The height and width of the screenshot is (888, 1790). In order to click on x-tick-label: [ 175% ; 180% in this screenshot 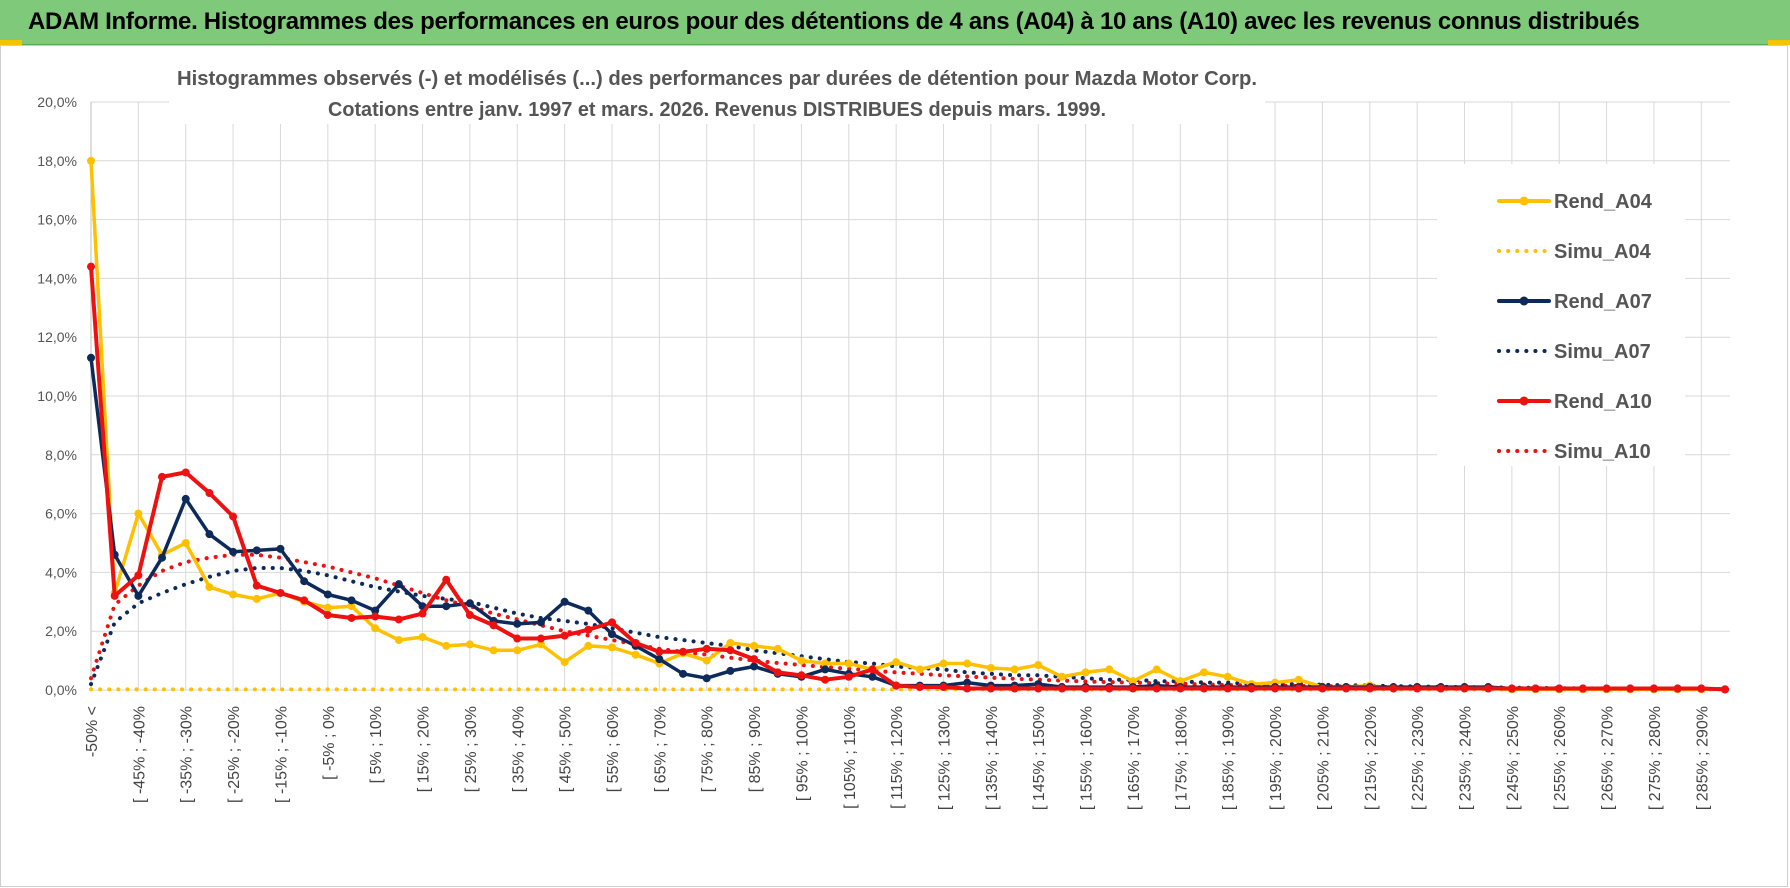, I will do `click(1181, 758)`.